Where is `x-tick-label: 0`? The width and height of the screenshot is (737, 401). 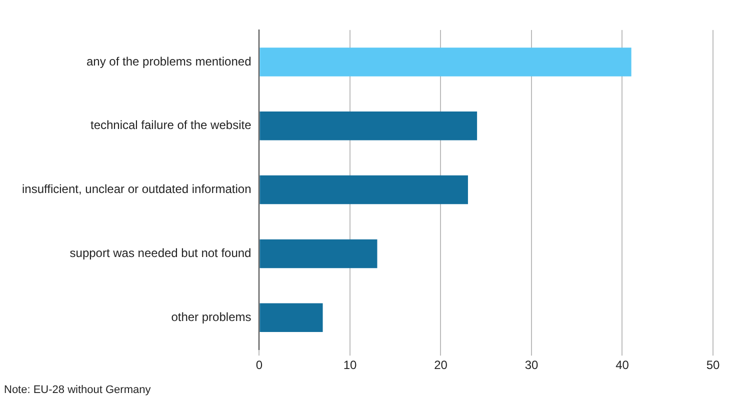
x-tick-label: 0 is located at coordinates (259, 365).